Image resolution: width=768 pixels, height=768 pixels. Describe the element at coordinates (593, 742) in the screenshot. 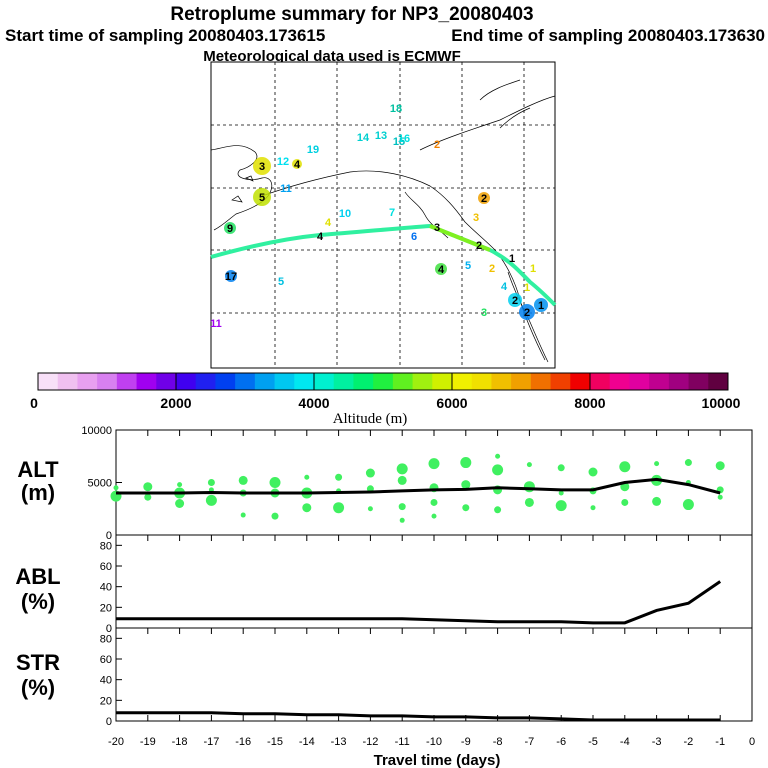

I see `x-tick-label: -5` at that location.